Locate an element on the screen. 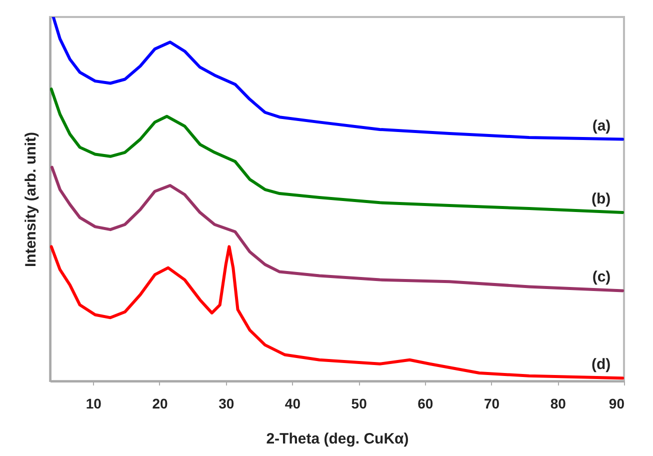 The width and height of the screenshot is (653, 456). y-axis-title: Intensity (arb. unit) is located at coordinates (31, 199).